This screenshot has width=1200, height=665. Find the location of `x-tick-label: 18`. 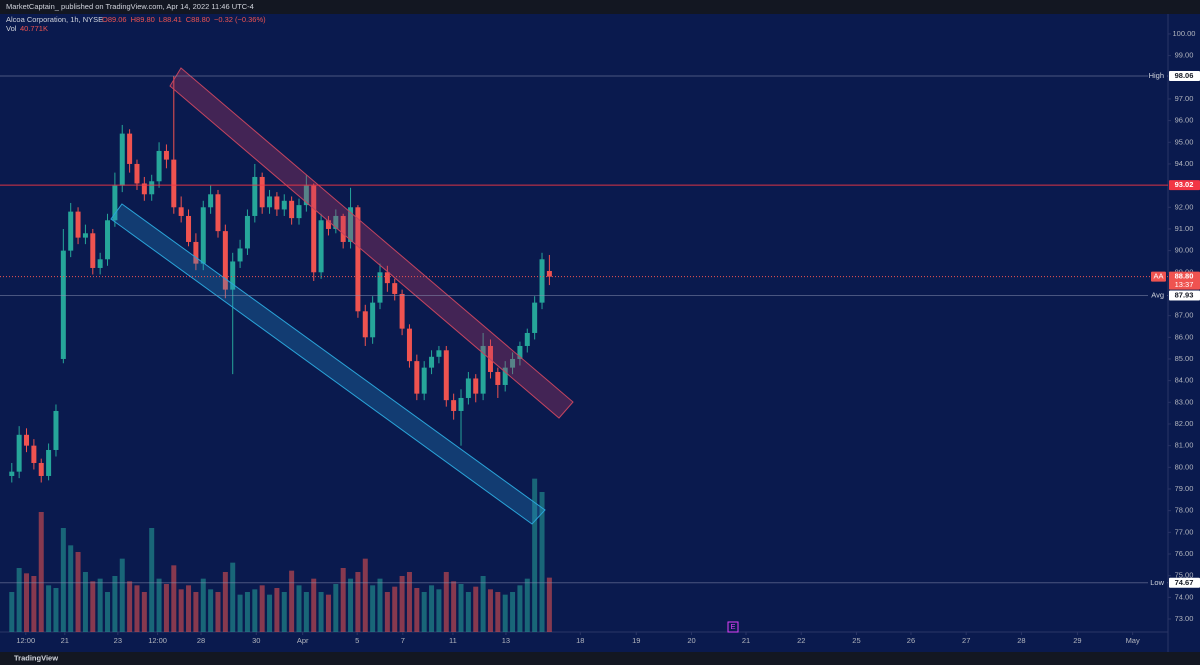

x-tick-label: 18 is located at coordinates (580, 640).